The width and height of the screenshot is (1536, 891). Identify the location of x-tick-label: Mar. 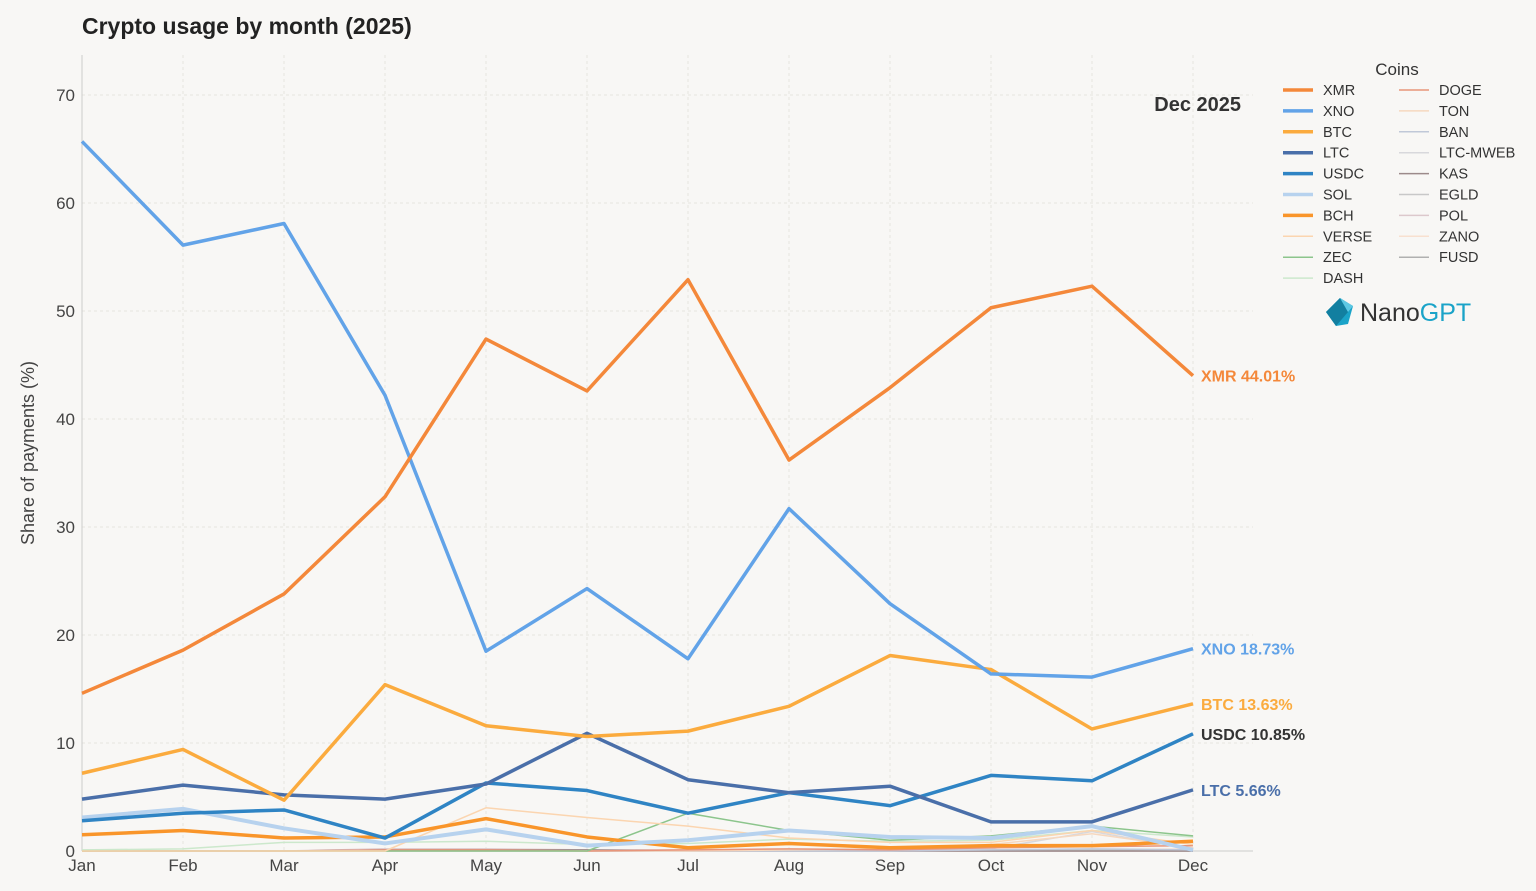
(284, 865).